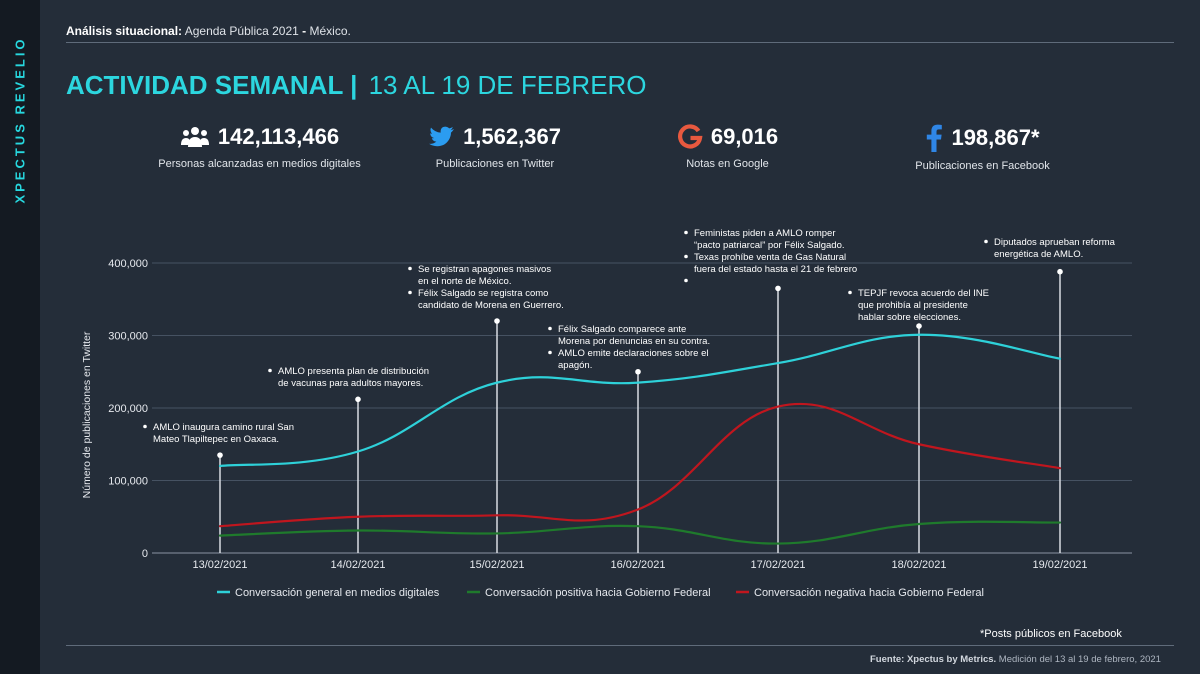  Describe the element at coordinates (496, 565) in the screenshot. I see `x-tick-label: 15/02/2021` at that location.